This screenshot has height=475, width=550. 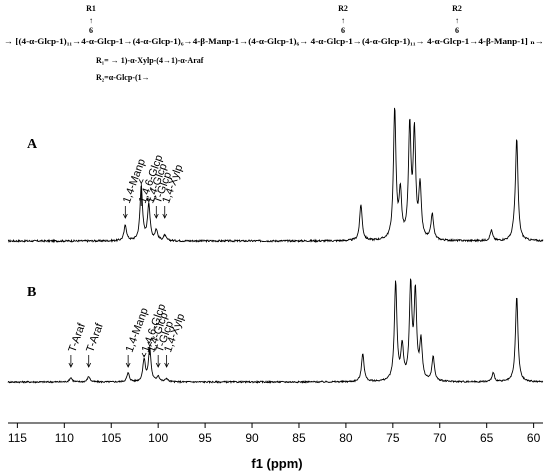 I want to click on branch-point-1: R1 ↑ 6, so click(x=91, y=19).